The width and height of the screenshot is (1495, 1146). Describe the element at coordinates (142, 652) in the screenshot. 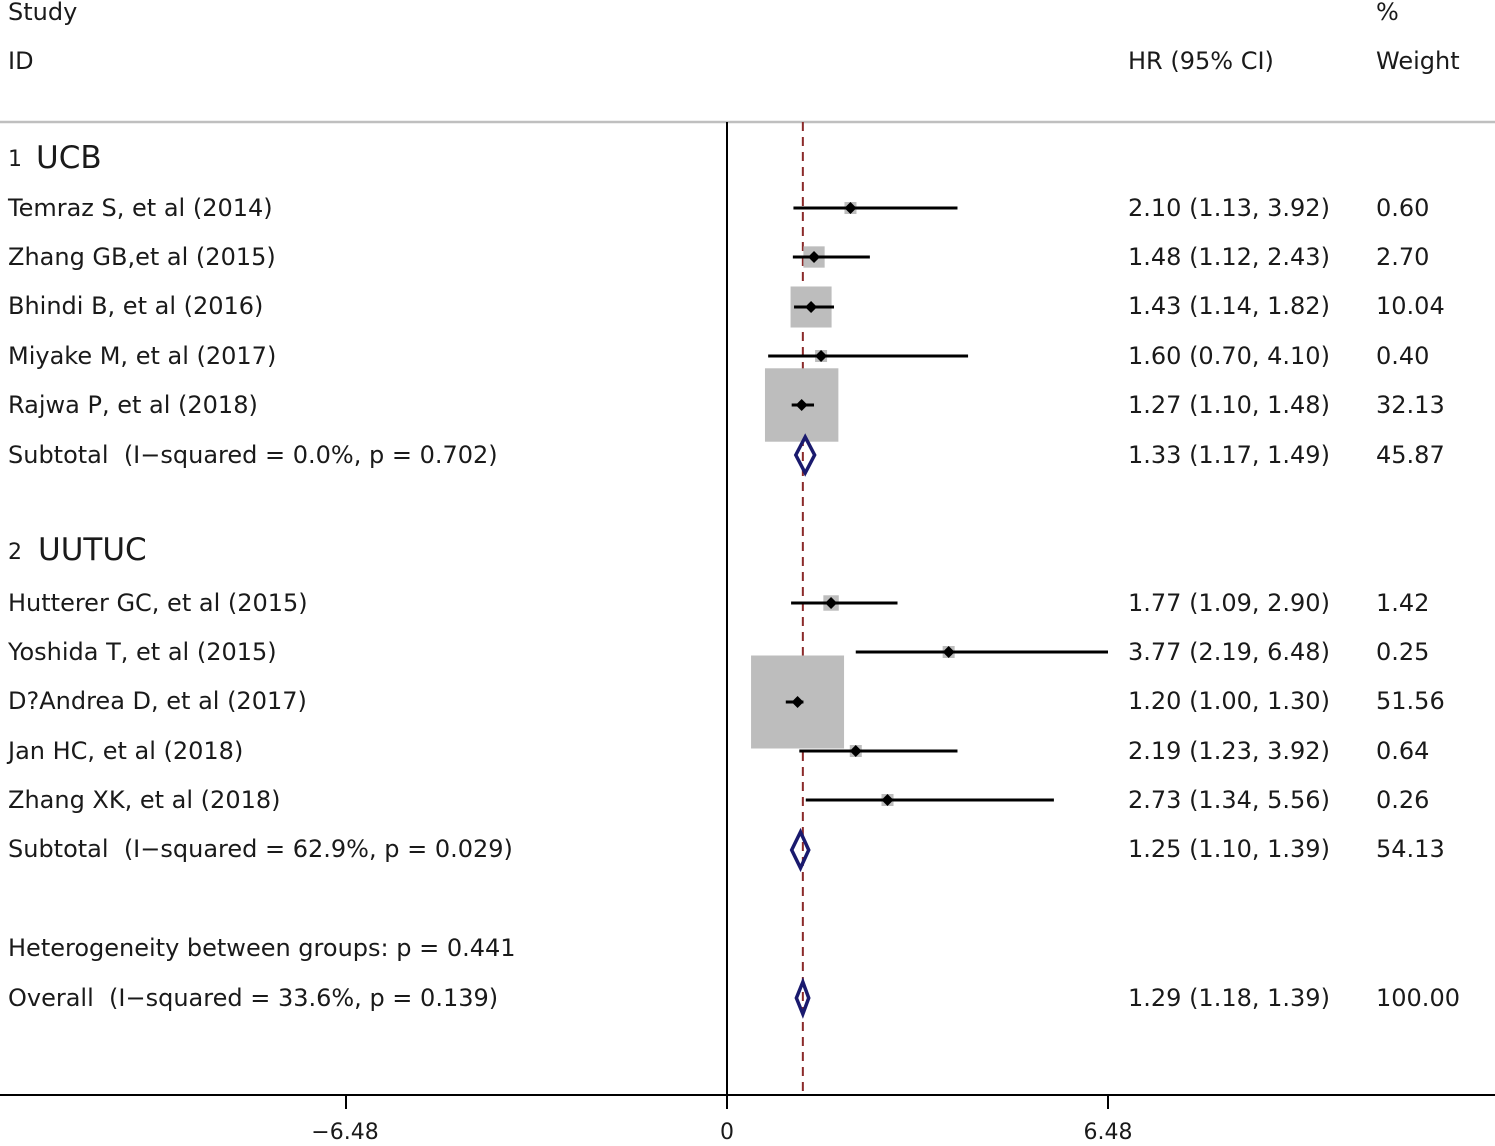

I see `study-label: Yoshida T, et al (2015)` at that location.